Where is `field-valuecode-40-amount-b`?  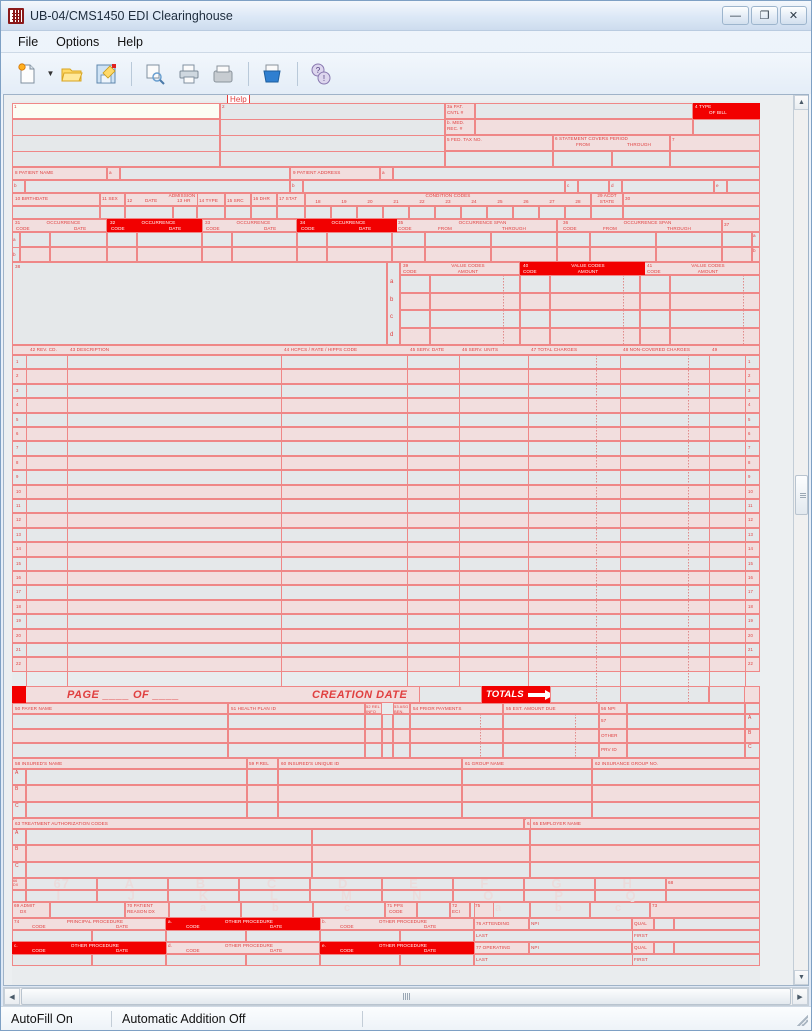
field-valuecode-40-amount-b is located at coordinates (595, 301).